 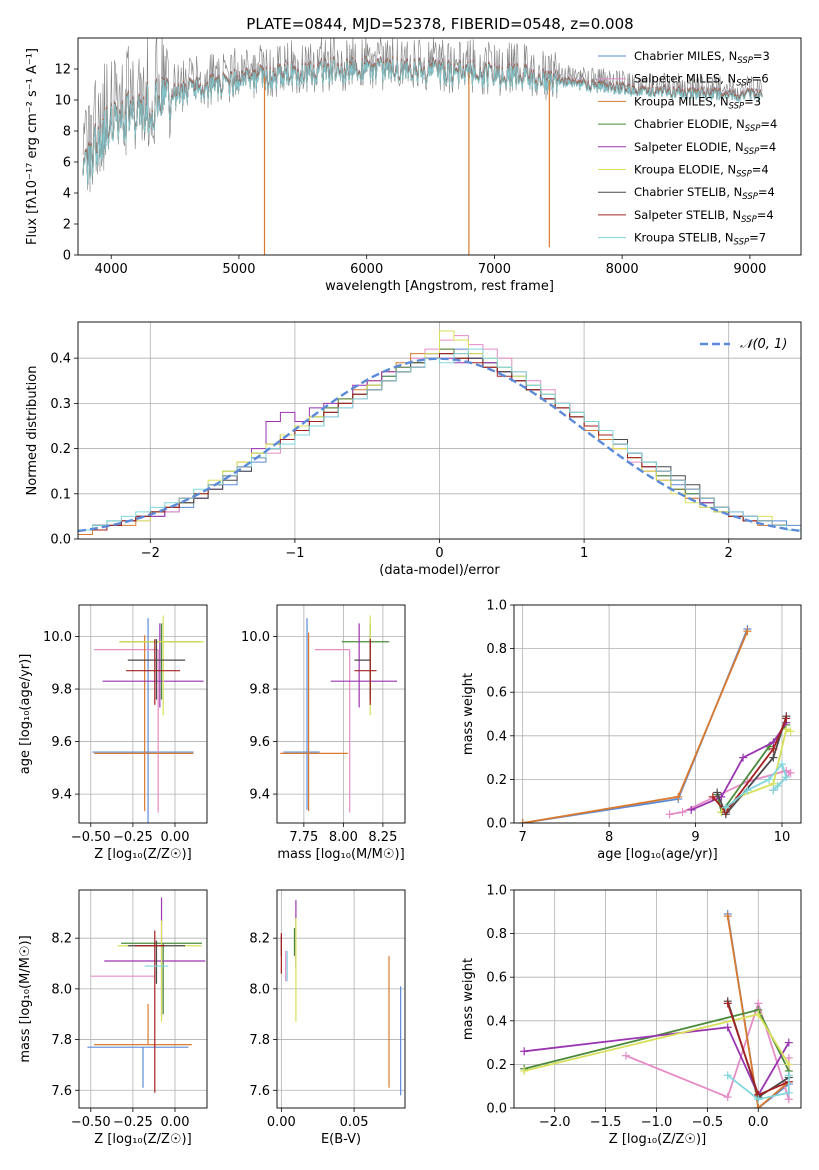 What do you see at coordinates (238, 269) in the screenshot?
I see `x-tick-label: 5000` at bounding box center [238, 269].